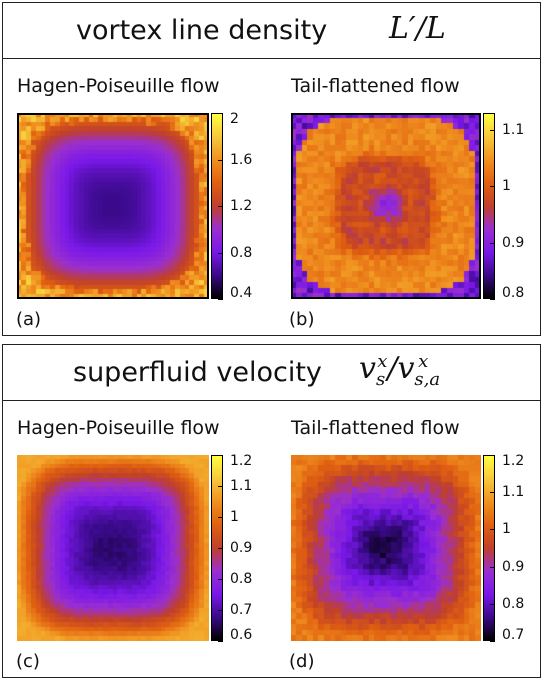 This screenshot has width=544, height=681. I want to click on panel-header: vortex line density L′/L, so click(271, 31).